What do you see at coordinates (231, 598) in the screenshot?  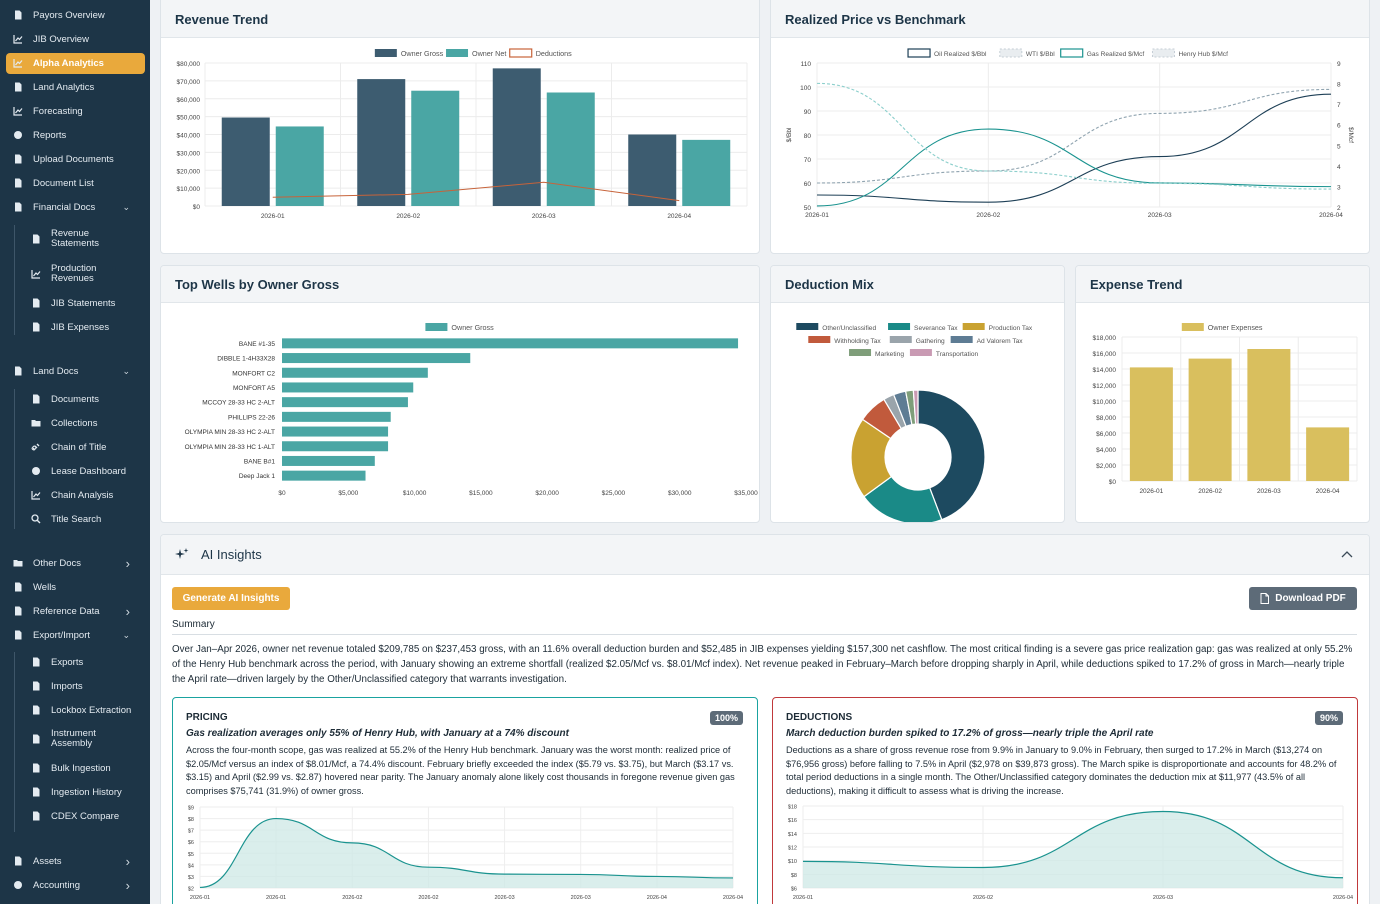 I see `generate-ai-insights-button: Generate AI Insights` at bounding box center [231, 598].